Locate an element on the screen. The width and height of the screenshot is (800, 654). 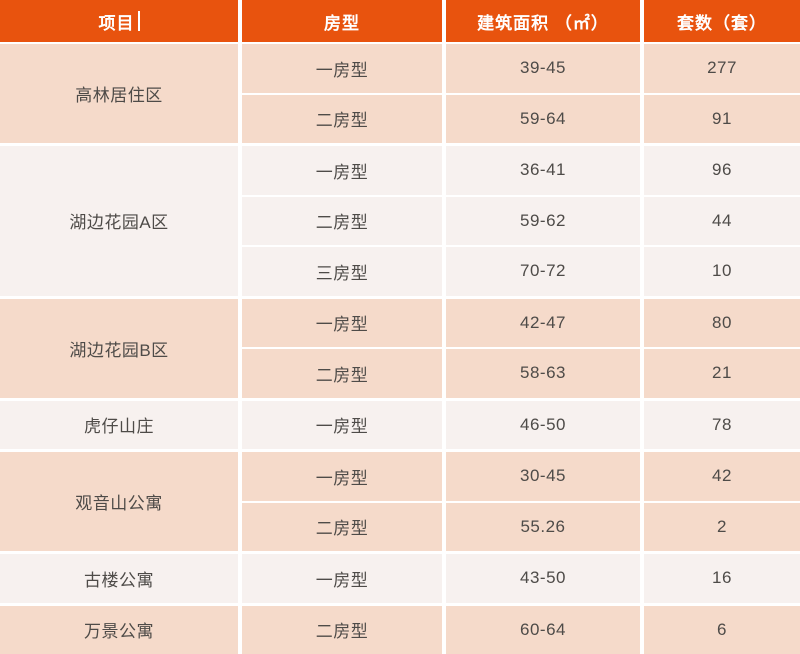
unit-count-cell: 16 is located at coordinates (722, 578).